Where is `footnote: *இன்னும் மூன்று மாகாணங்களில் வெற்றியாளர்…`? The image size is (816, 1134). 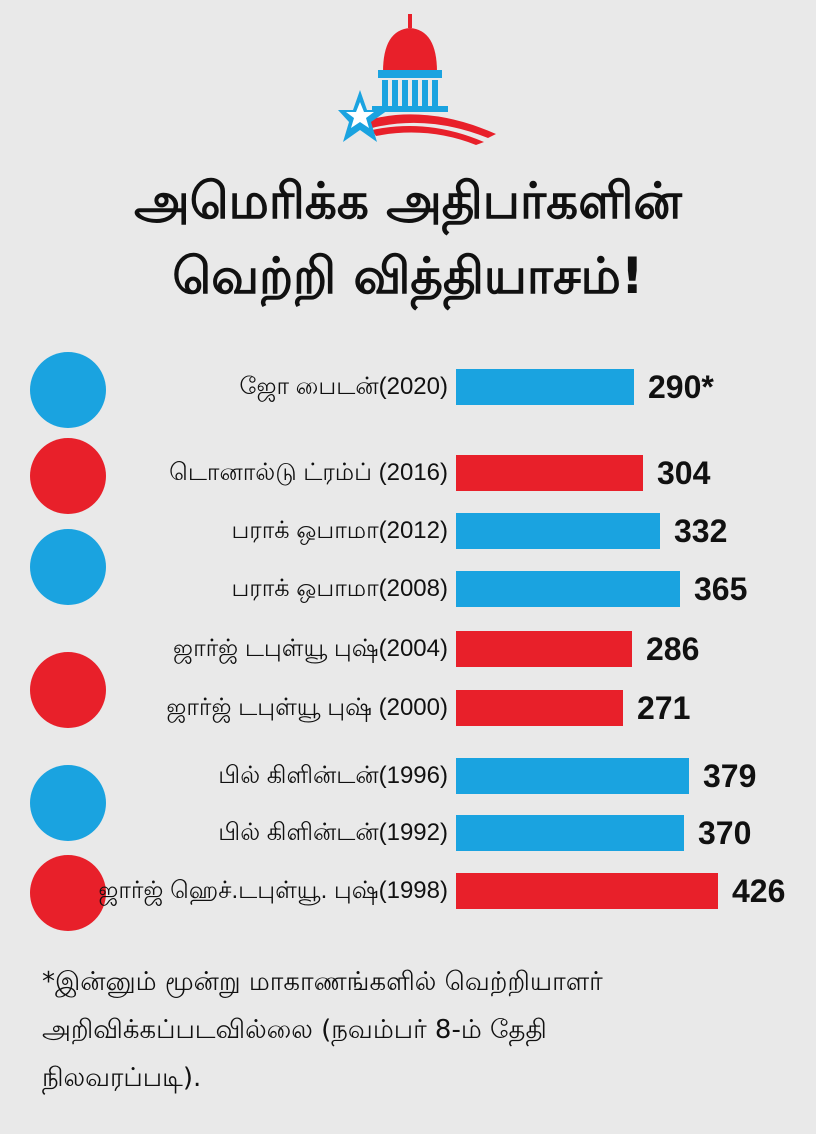 footnote: *இன்னும் மூன்று மாகாணங்களில் வெற்றியாளர்… is located at coordinates (412, 1030).